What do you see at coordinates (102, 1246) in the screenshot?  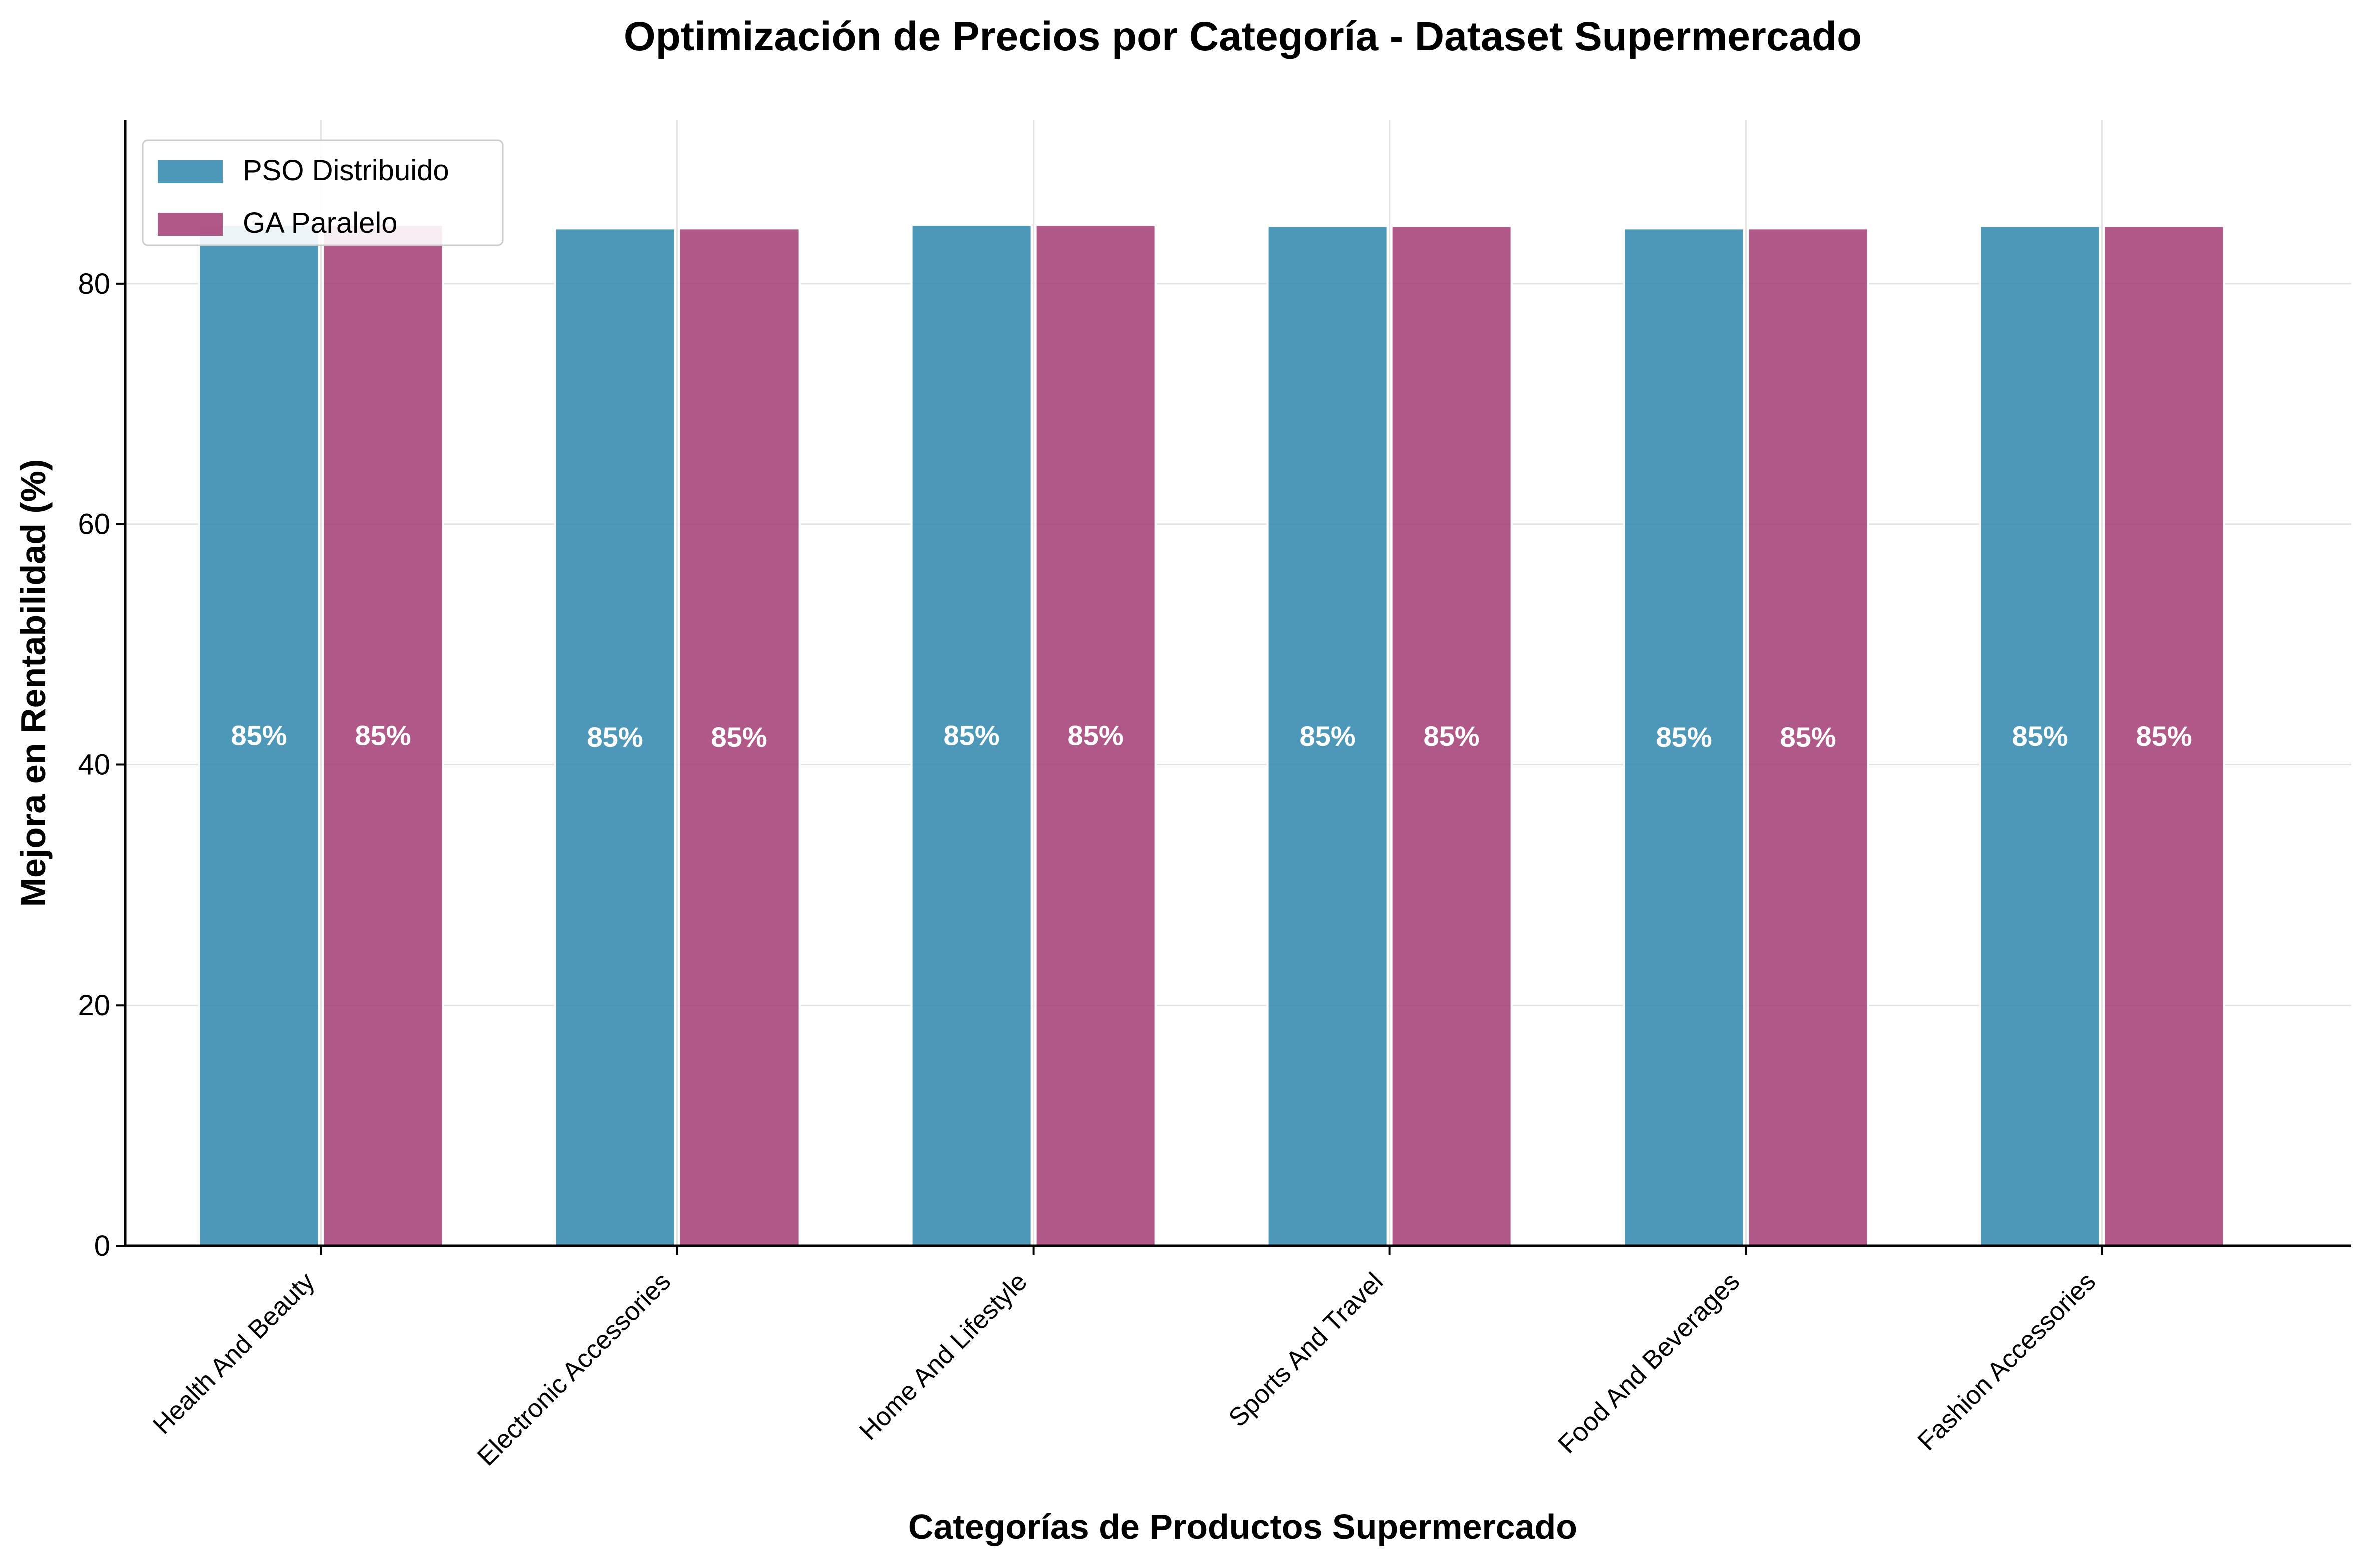 I see `y-tick-label: 0` at bounding box center [102, 1246].